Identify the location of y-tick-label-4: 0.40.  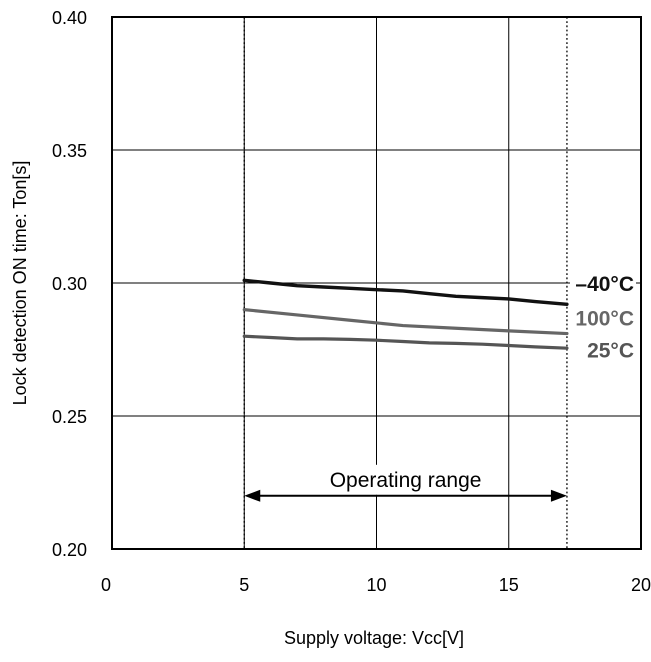
(69, 18).